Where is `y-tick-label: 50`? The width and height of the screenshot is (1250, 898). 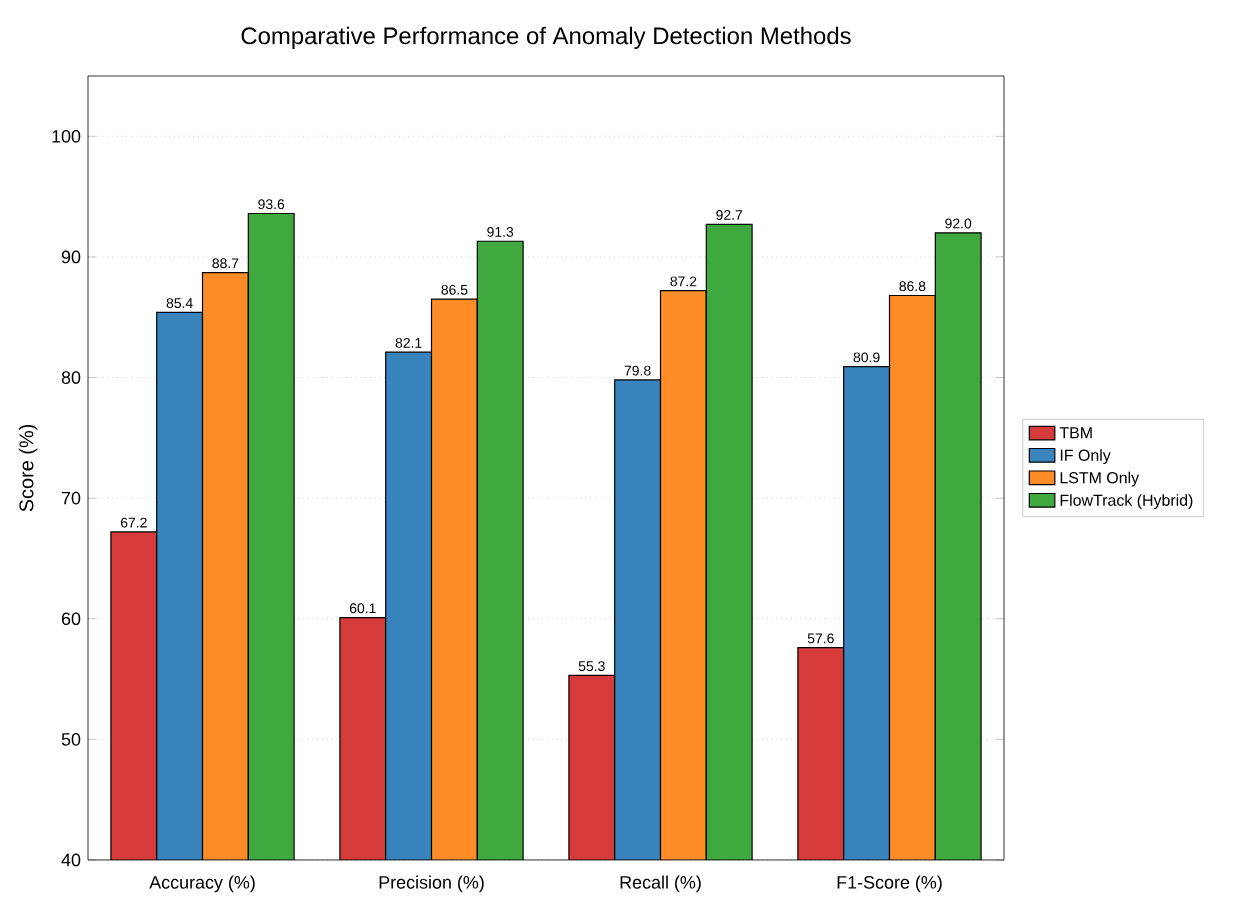
y-tick-label: 50 is located at coordinates (71, 739).